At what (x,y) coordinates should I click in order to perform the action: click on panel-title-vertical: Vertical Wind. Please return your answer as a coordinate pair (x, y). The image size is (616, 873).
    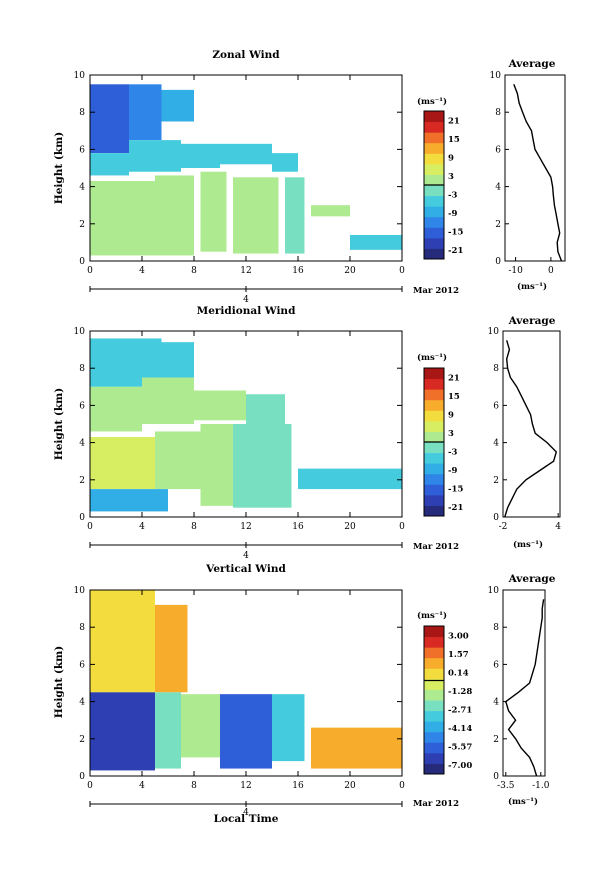
    Looking at the image, I should click on (245, 569).